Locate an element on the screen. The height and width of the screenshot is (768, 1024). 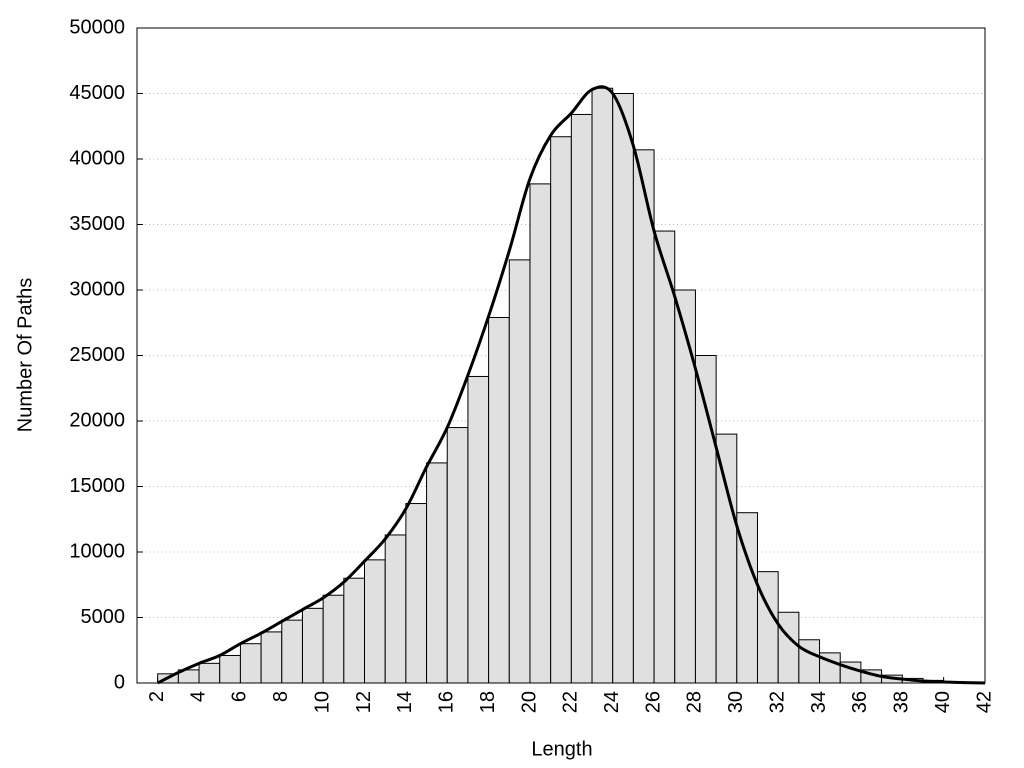
x-tick-label: 38 is located at coordinates (902, 702).